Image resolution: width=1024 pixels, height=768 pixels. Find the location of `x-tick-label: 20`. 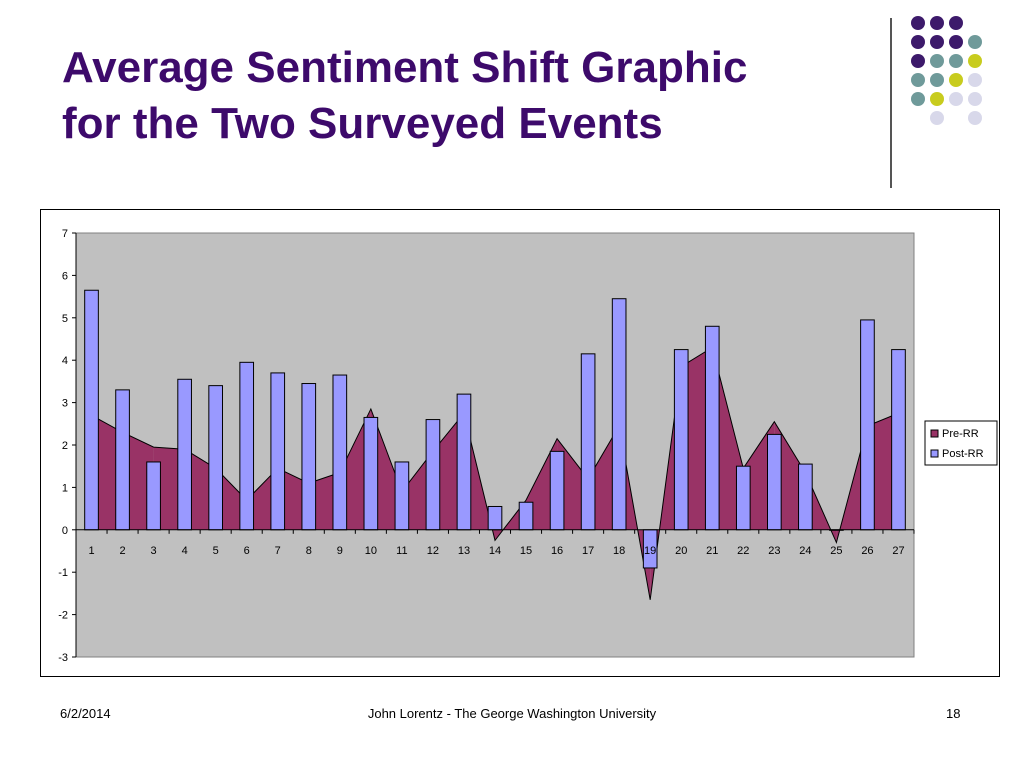

x-tick-label: 20 is located at coordinates (681, 551).